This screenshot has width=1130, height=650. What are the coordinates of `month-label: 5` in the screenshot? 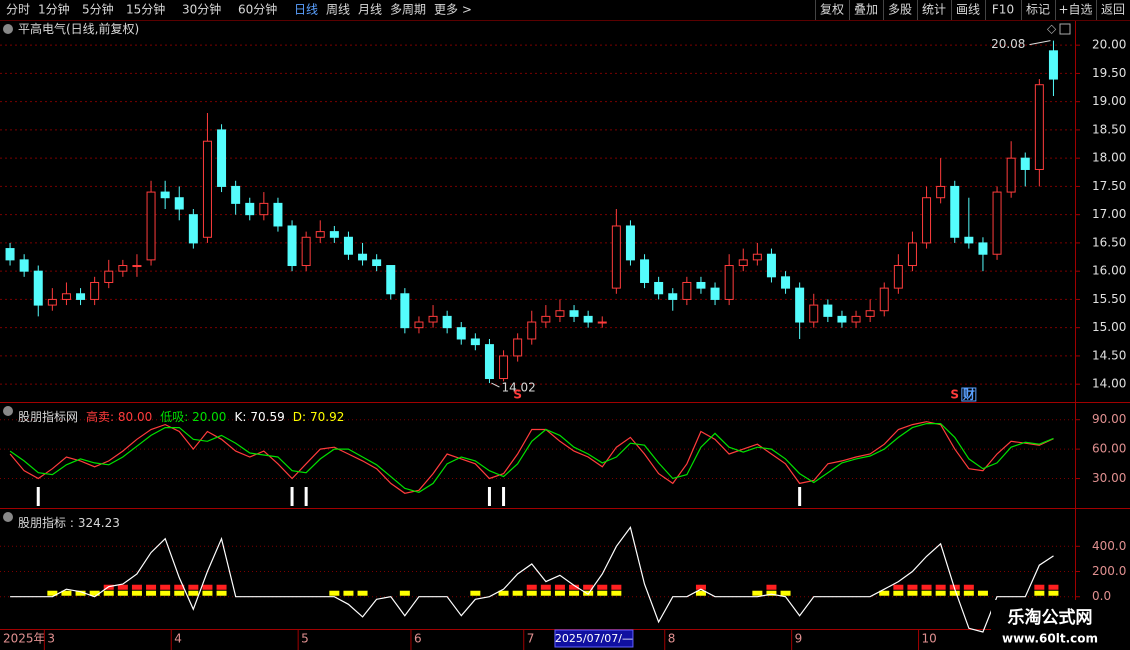 It's located at (305, 639).